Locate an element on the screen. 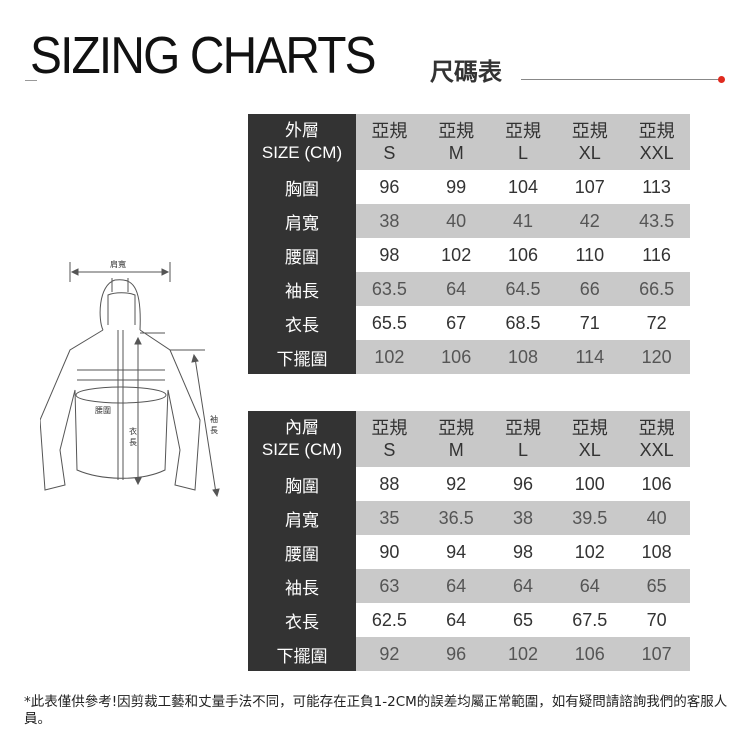 This screenshot has width=750, height=750. table-row: 下擺圍 92 96 102 106 107 is located at coordinates (469, 654).